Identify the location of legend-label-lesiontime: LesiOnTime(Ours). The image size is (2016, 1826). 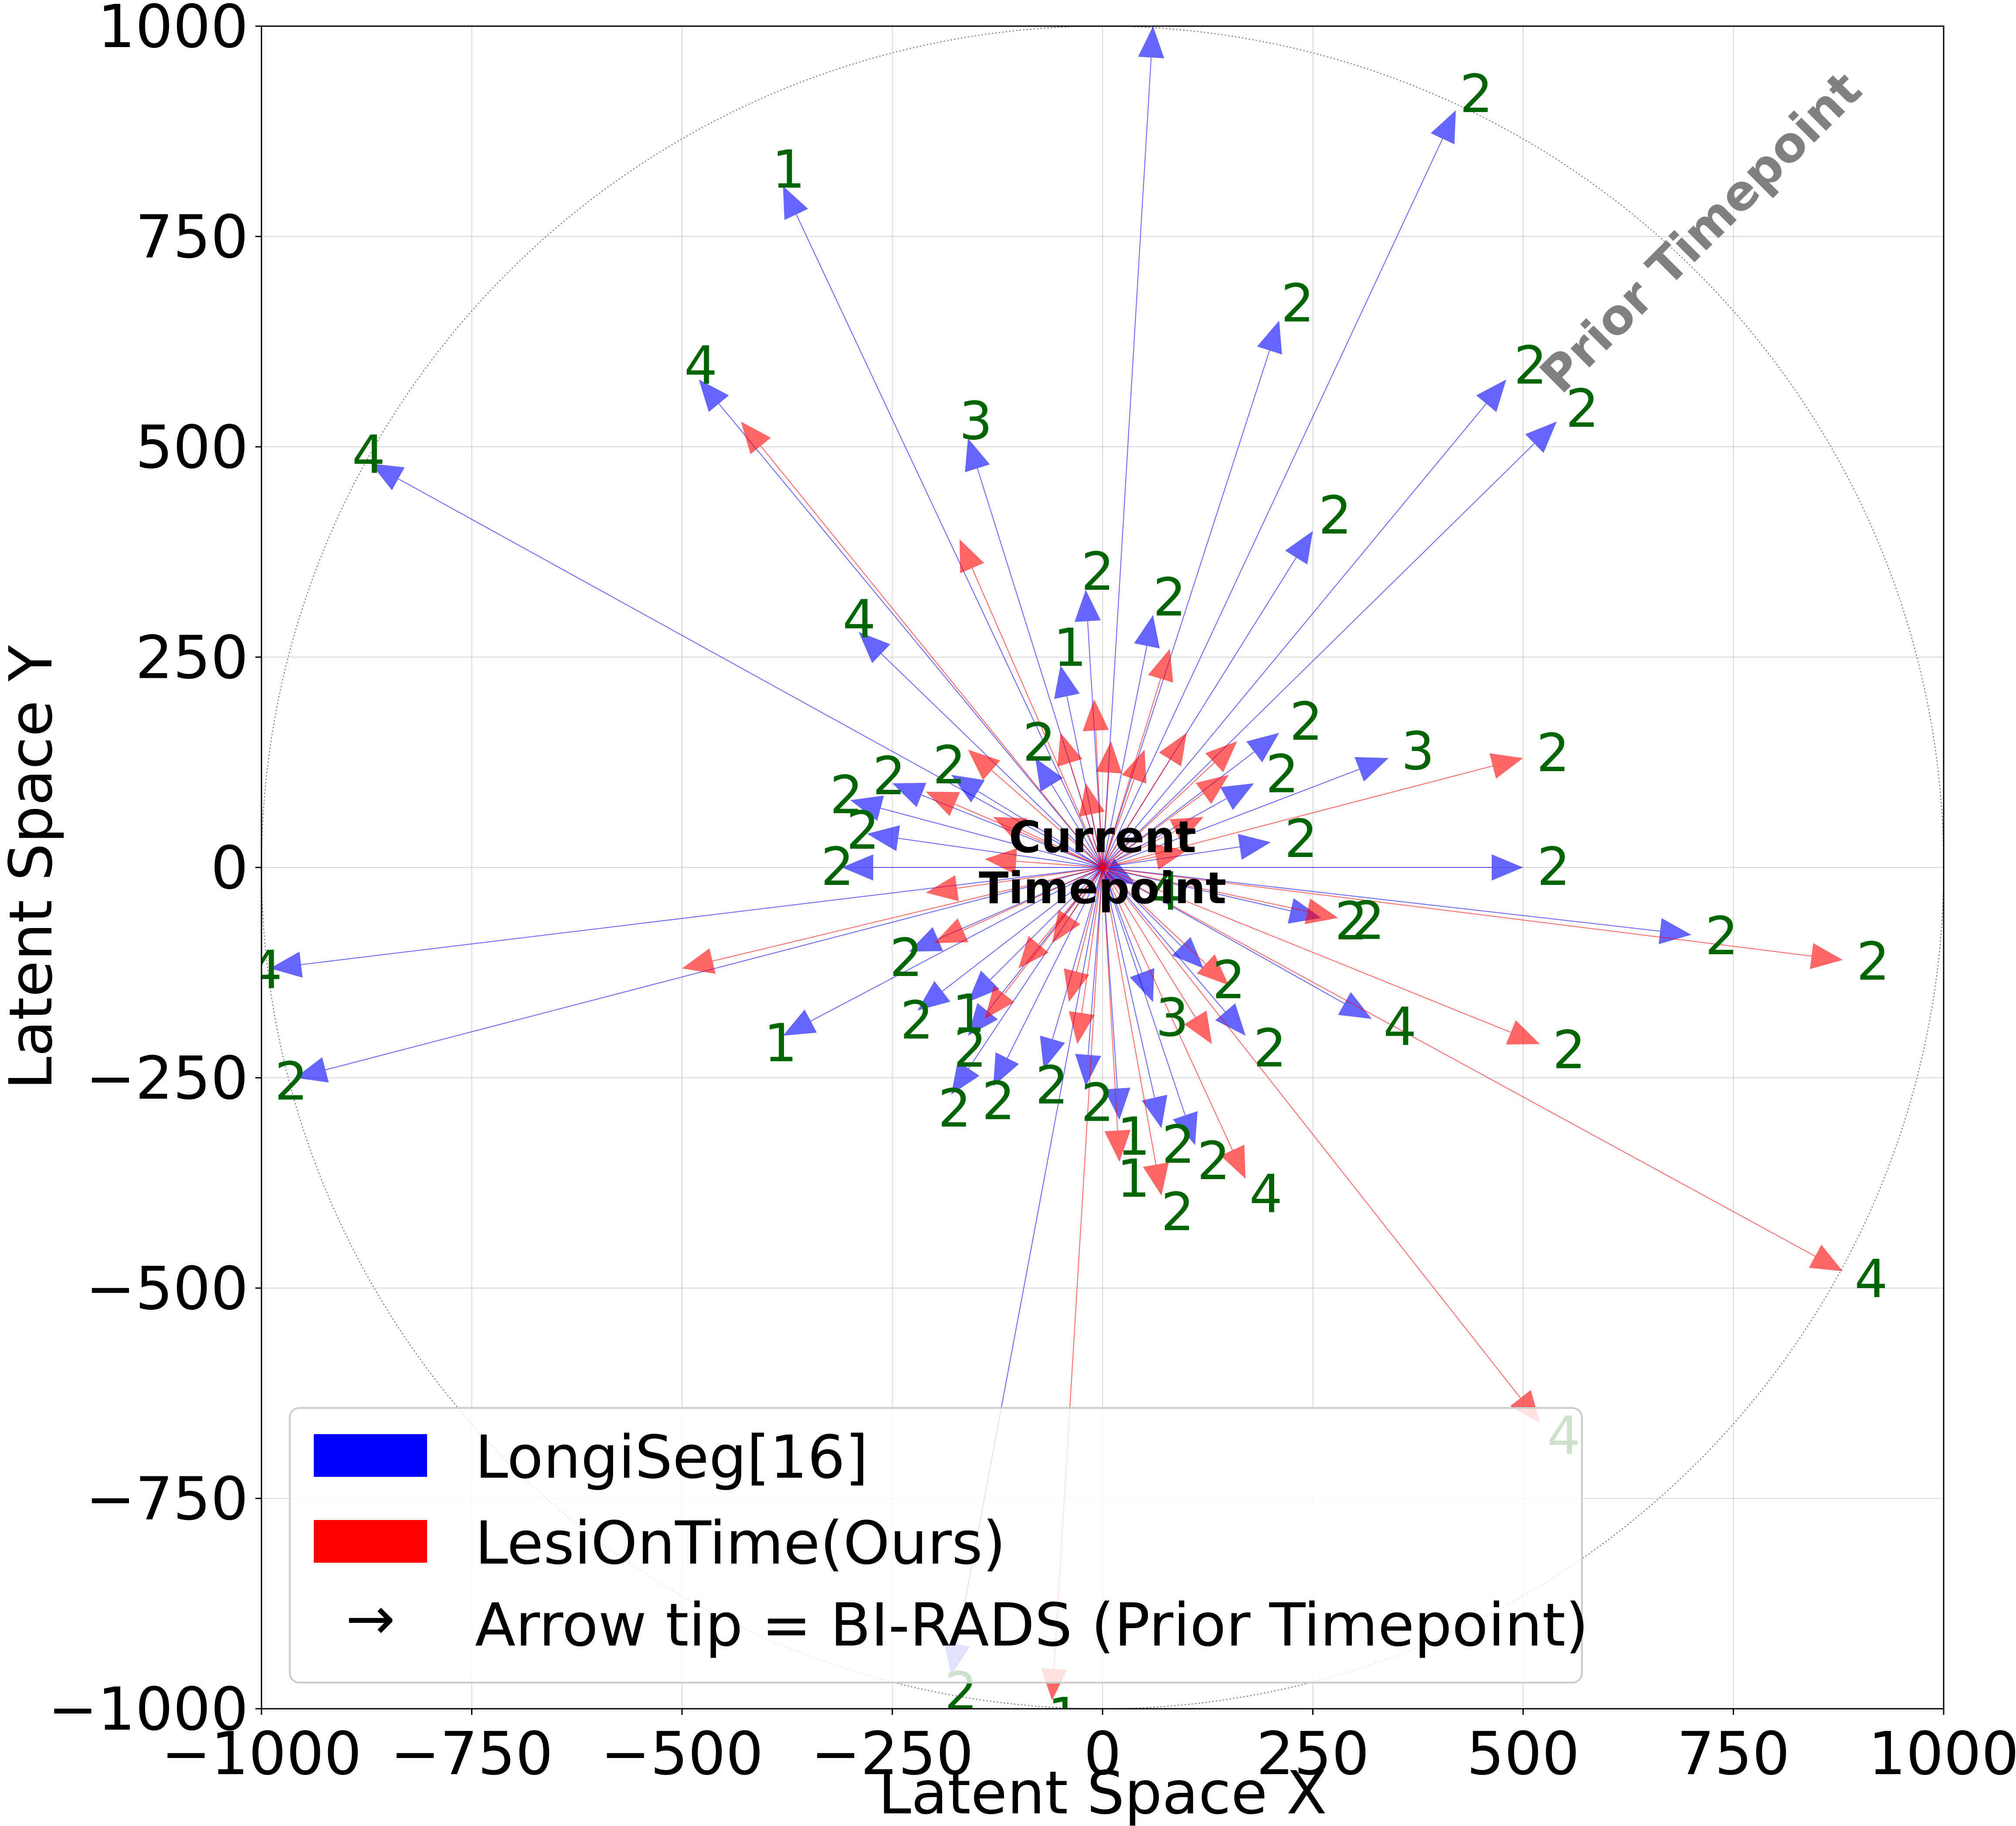
(740, 1543).